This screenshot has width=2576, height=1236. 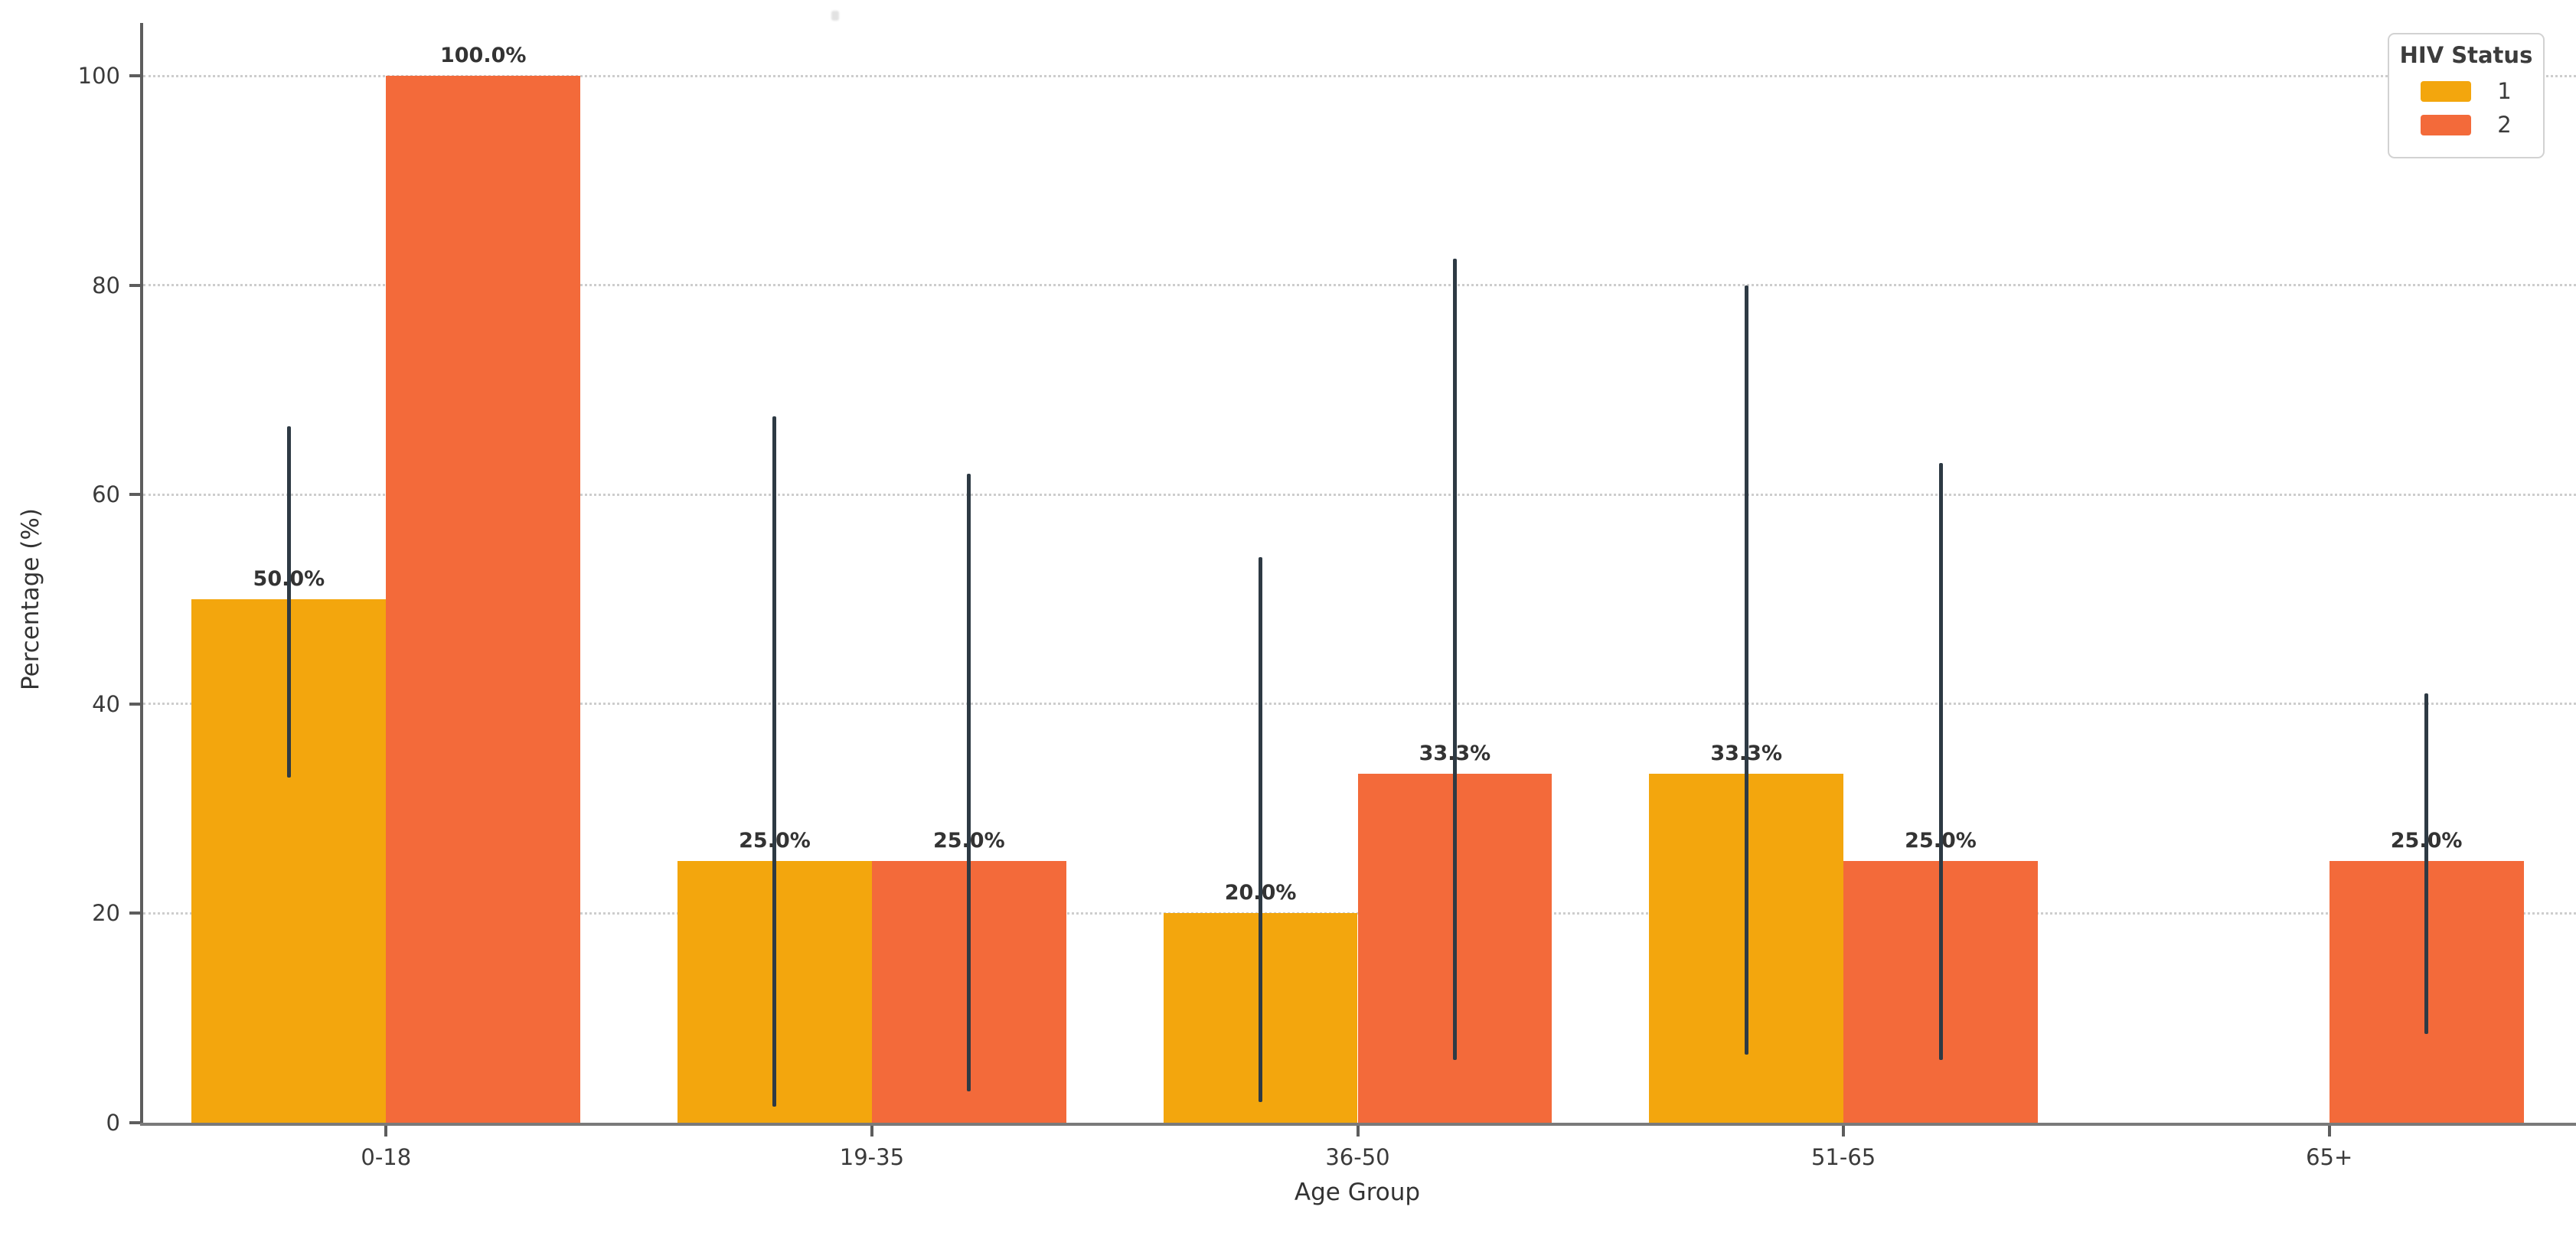 I want to click on y-tick-label: 60, so click(x=106, y=495).